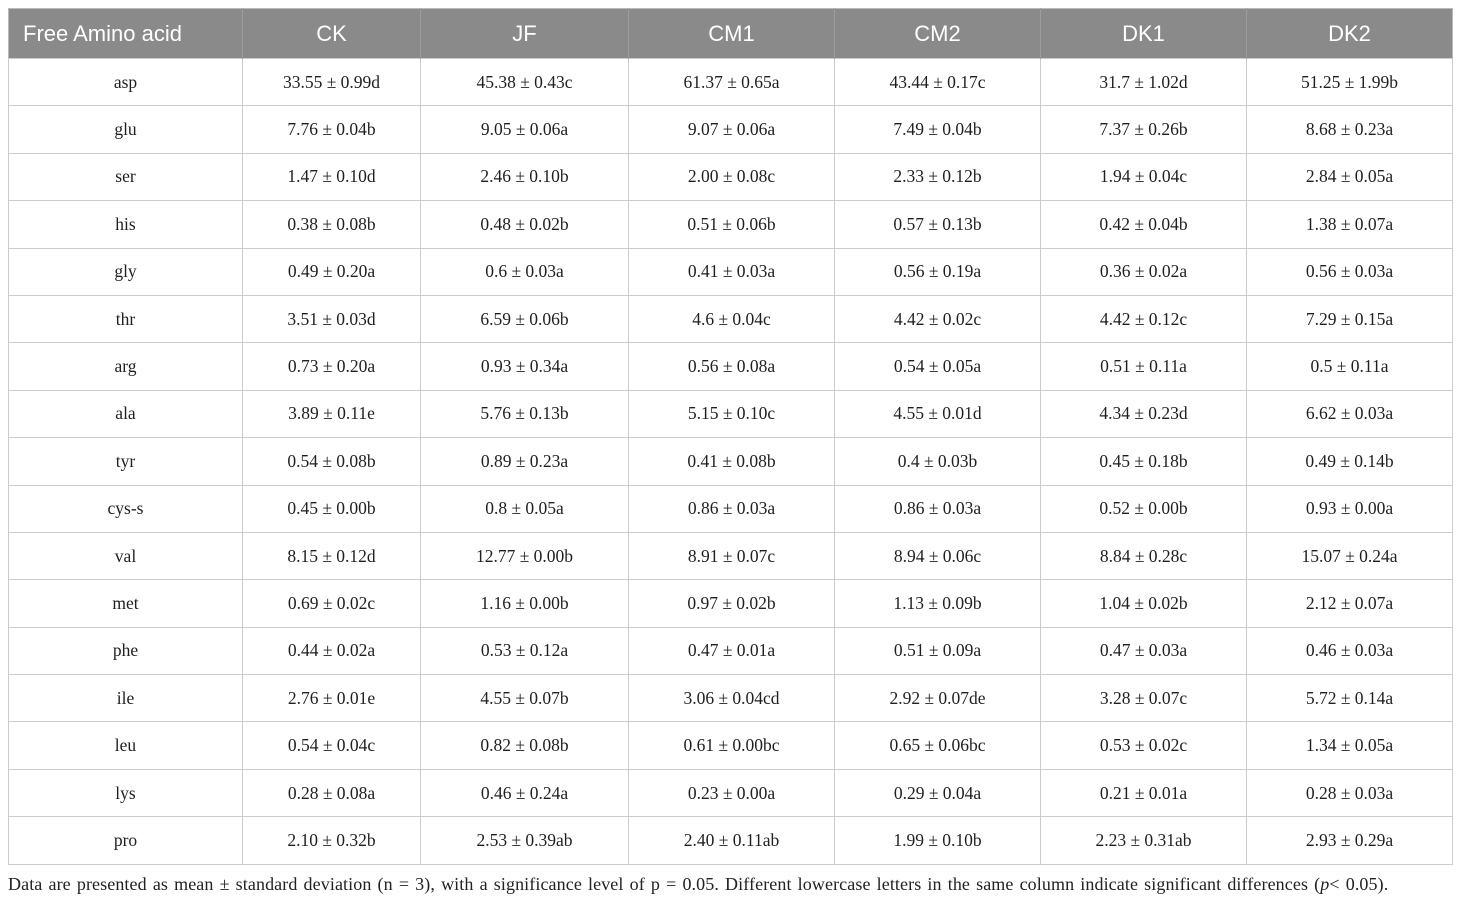 This screenshot has width=1460, height=918. I want to click on data-cell: 0.53 ± 0.12a, so click(524, 651).